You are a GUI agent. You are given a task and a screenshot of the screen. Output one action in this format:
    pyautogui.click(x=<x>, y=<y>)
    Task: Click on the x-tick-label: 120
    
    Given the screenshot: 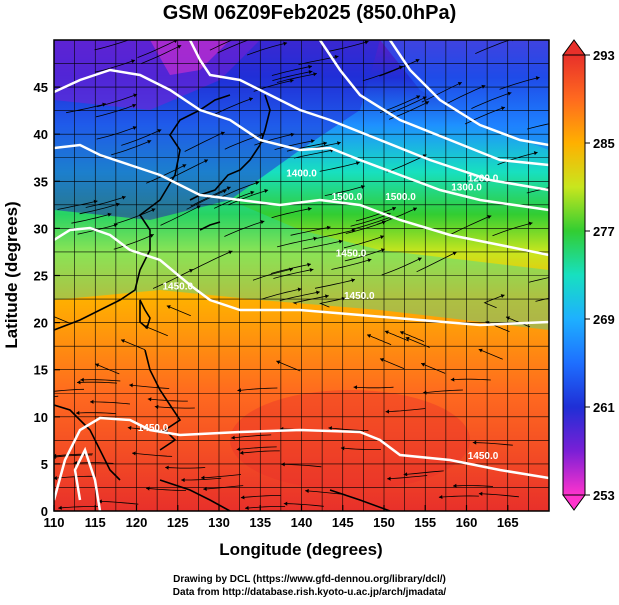 What is the action you would take?
    pyautogui.click(x=137, y=522)
    